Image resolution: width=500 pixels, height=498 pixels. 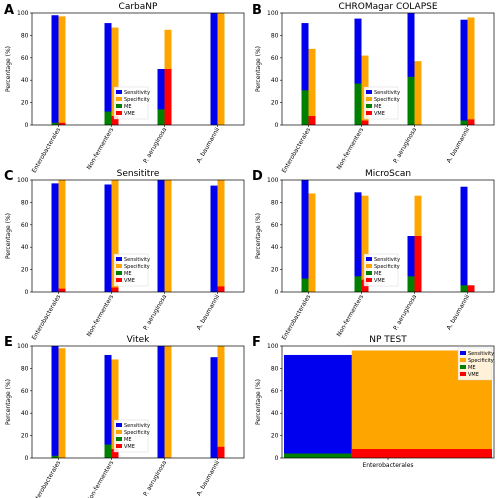 What do you see at coordinates (138, 7) in the screenshot?
I see `chart-title: CarbaNP` at bounding box center [138, 7].